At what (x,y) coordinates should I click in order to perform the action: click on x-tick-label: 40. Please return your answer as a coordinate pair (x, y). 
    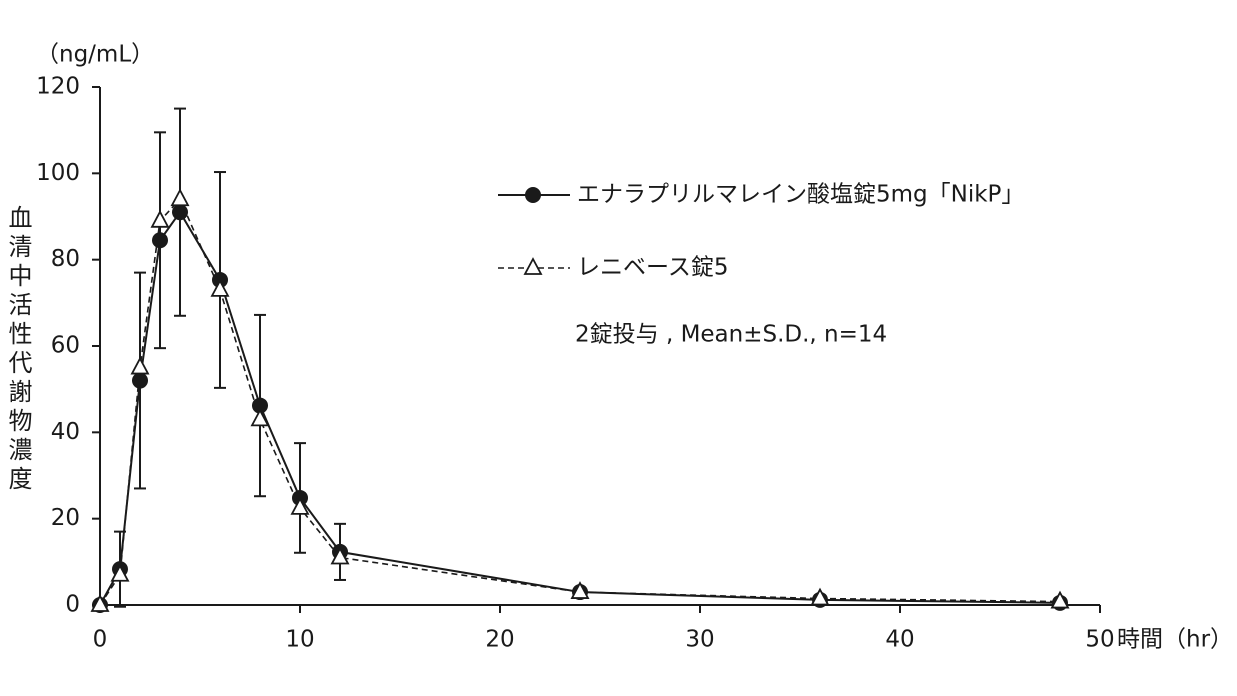
    Looking at the image, I should click on (899, 640).